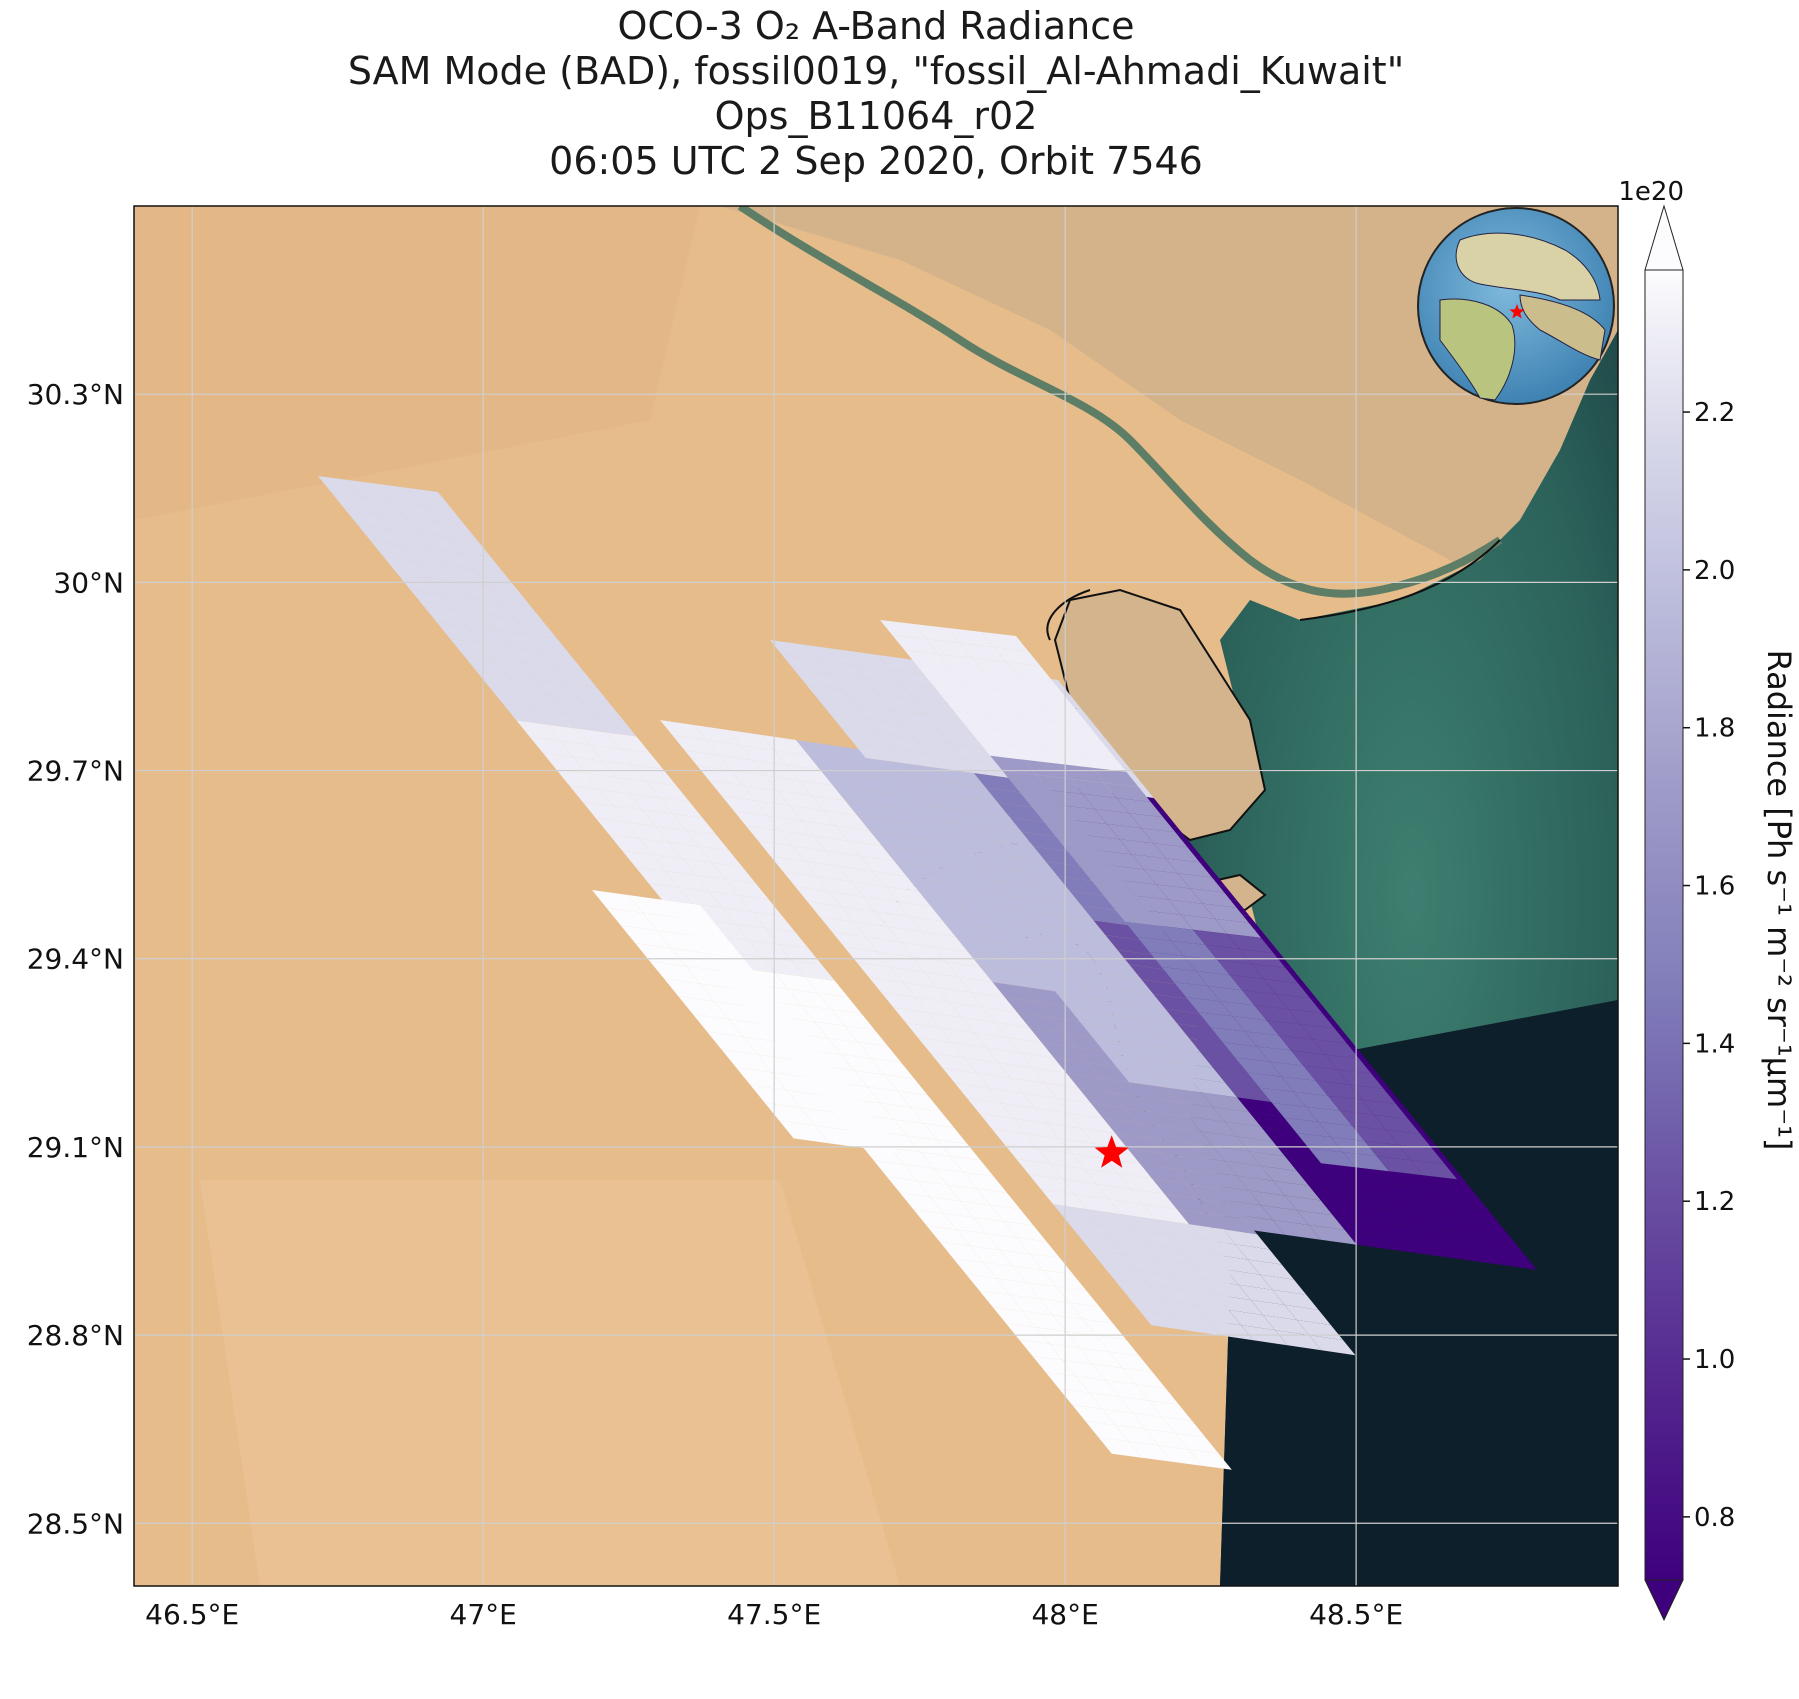  I want to click on colorbar-tick-label: 2.0, so click(1714, 571).